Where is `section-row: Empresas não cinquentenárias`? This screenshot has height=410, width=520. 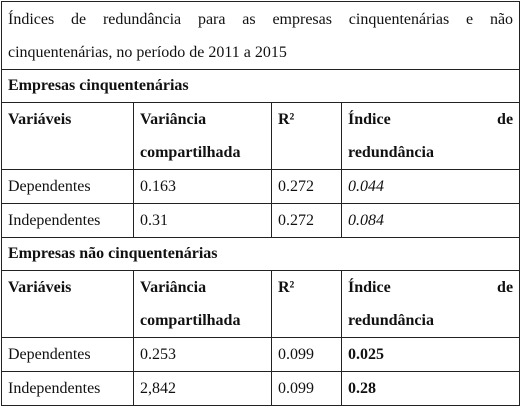
section-row: Empresas não cinquentenárias is located at coordinates (260, 254).